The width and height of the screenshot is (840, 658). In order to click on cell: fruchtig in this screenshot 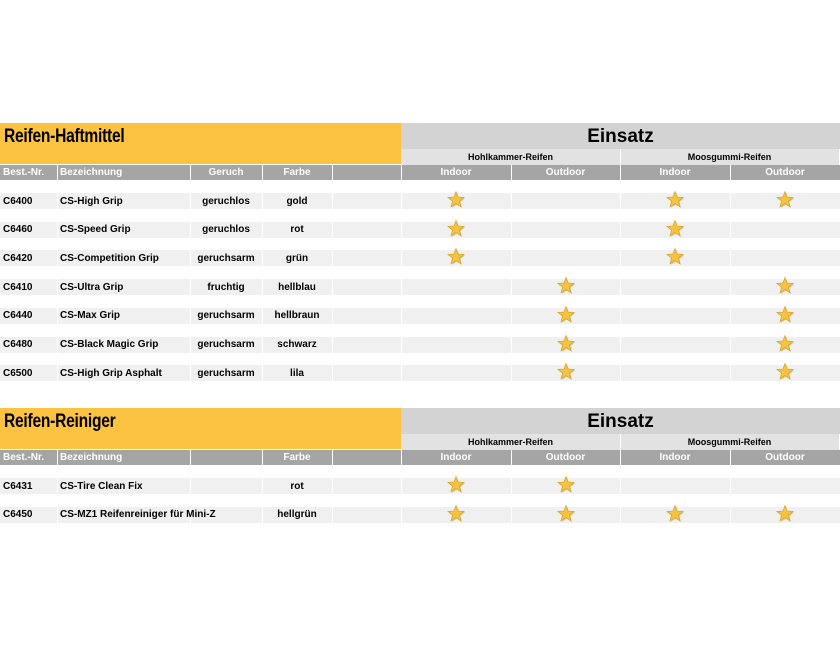, I will do `click(226, 287)`.